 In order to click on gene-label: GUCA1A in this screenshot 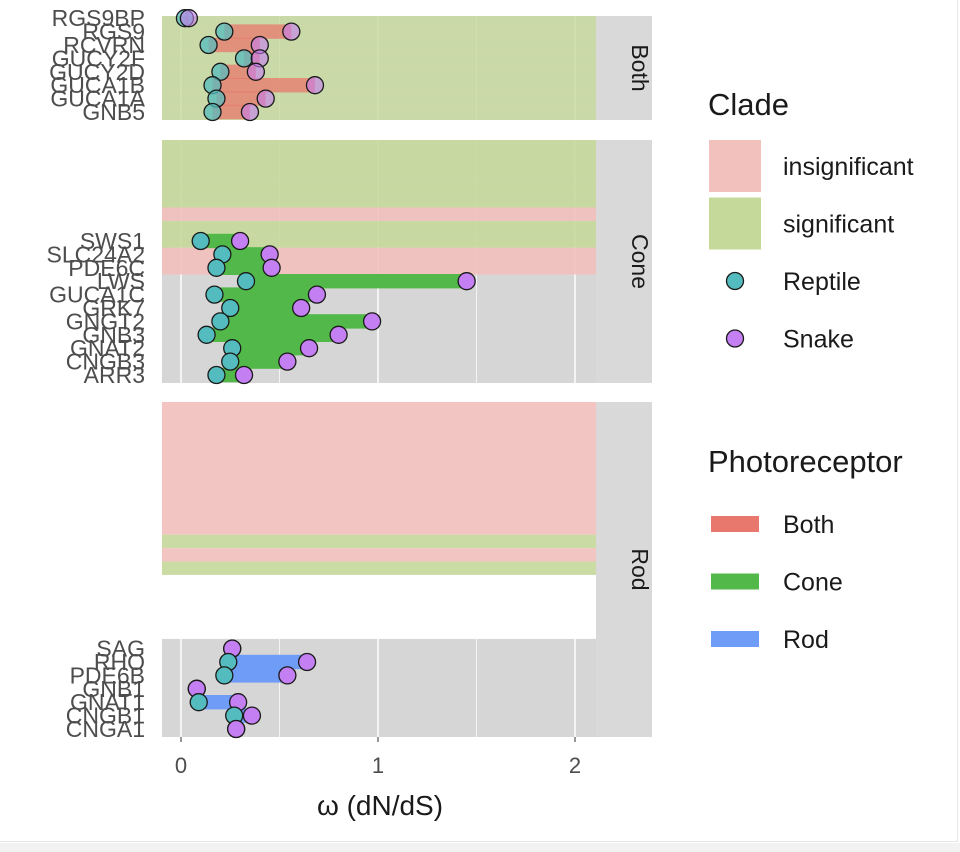, I will do `click(97, 99)`.